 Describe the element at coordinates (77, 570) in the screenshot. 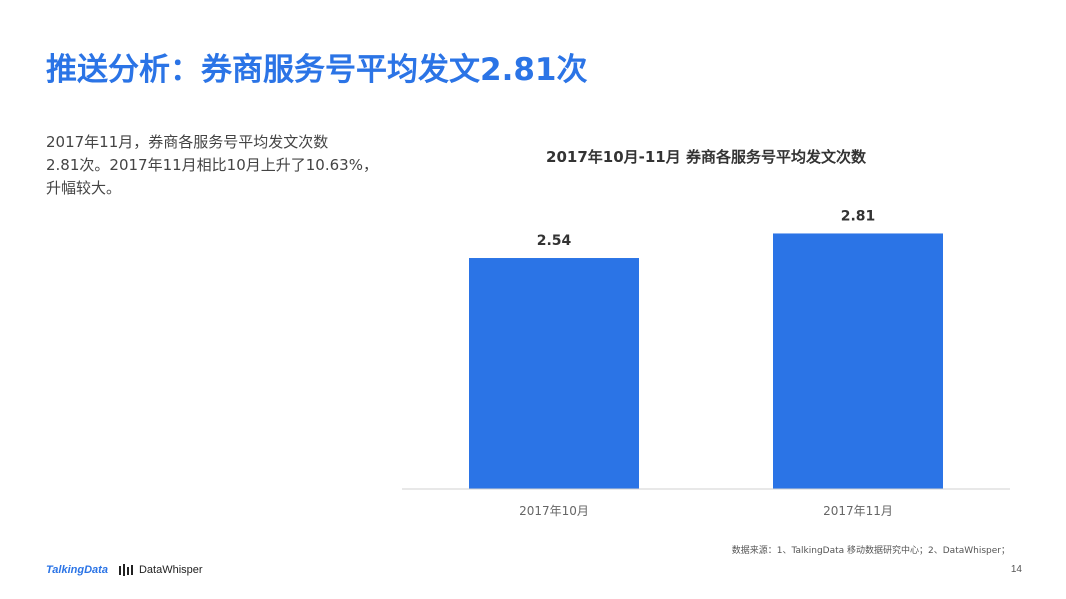

I see `talkingdata-logo: TalkingData` at that location.